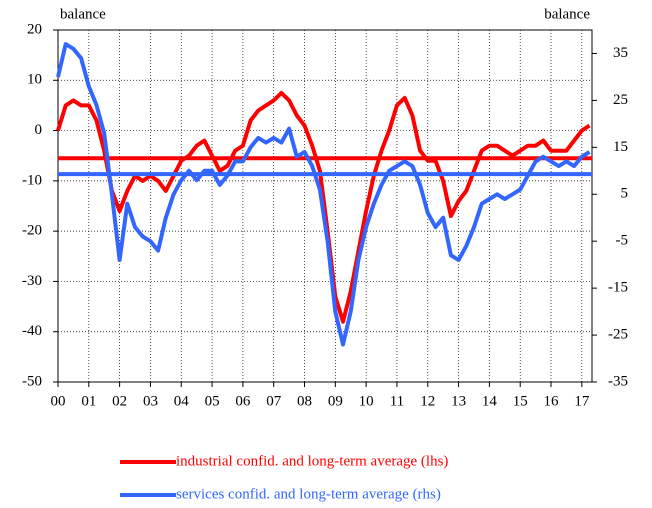  I want to click on y2-tick-label: -15, so click(618, 288).